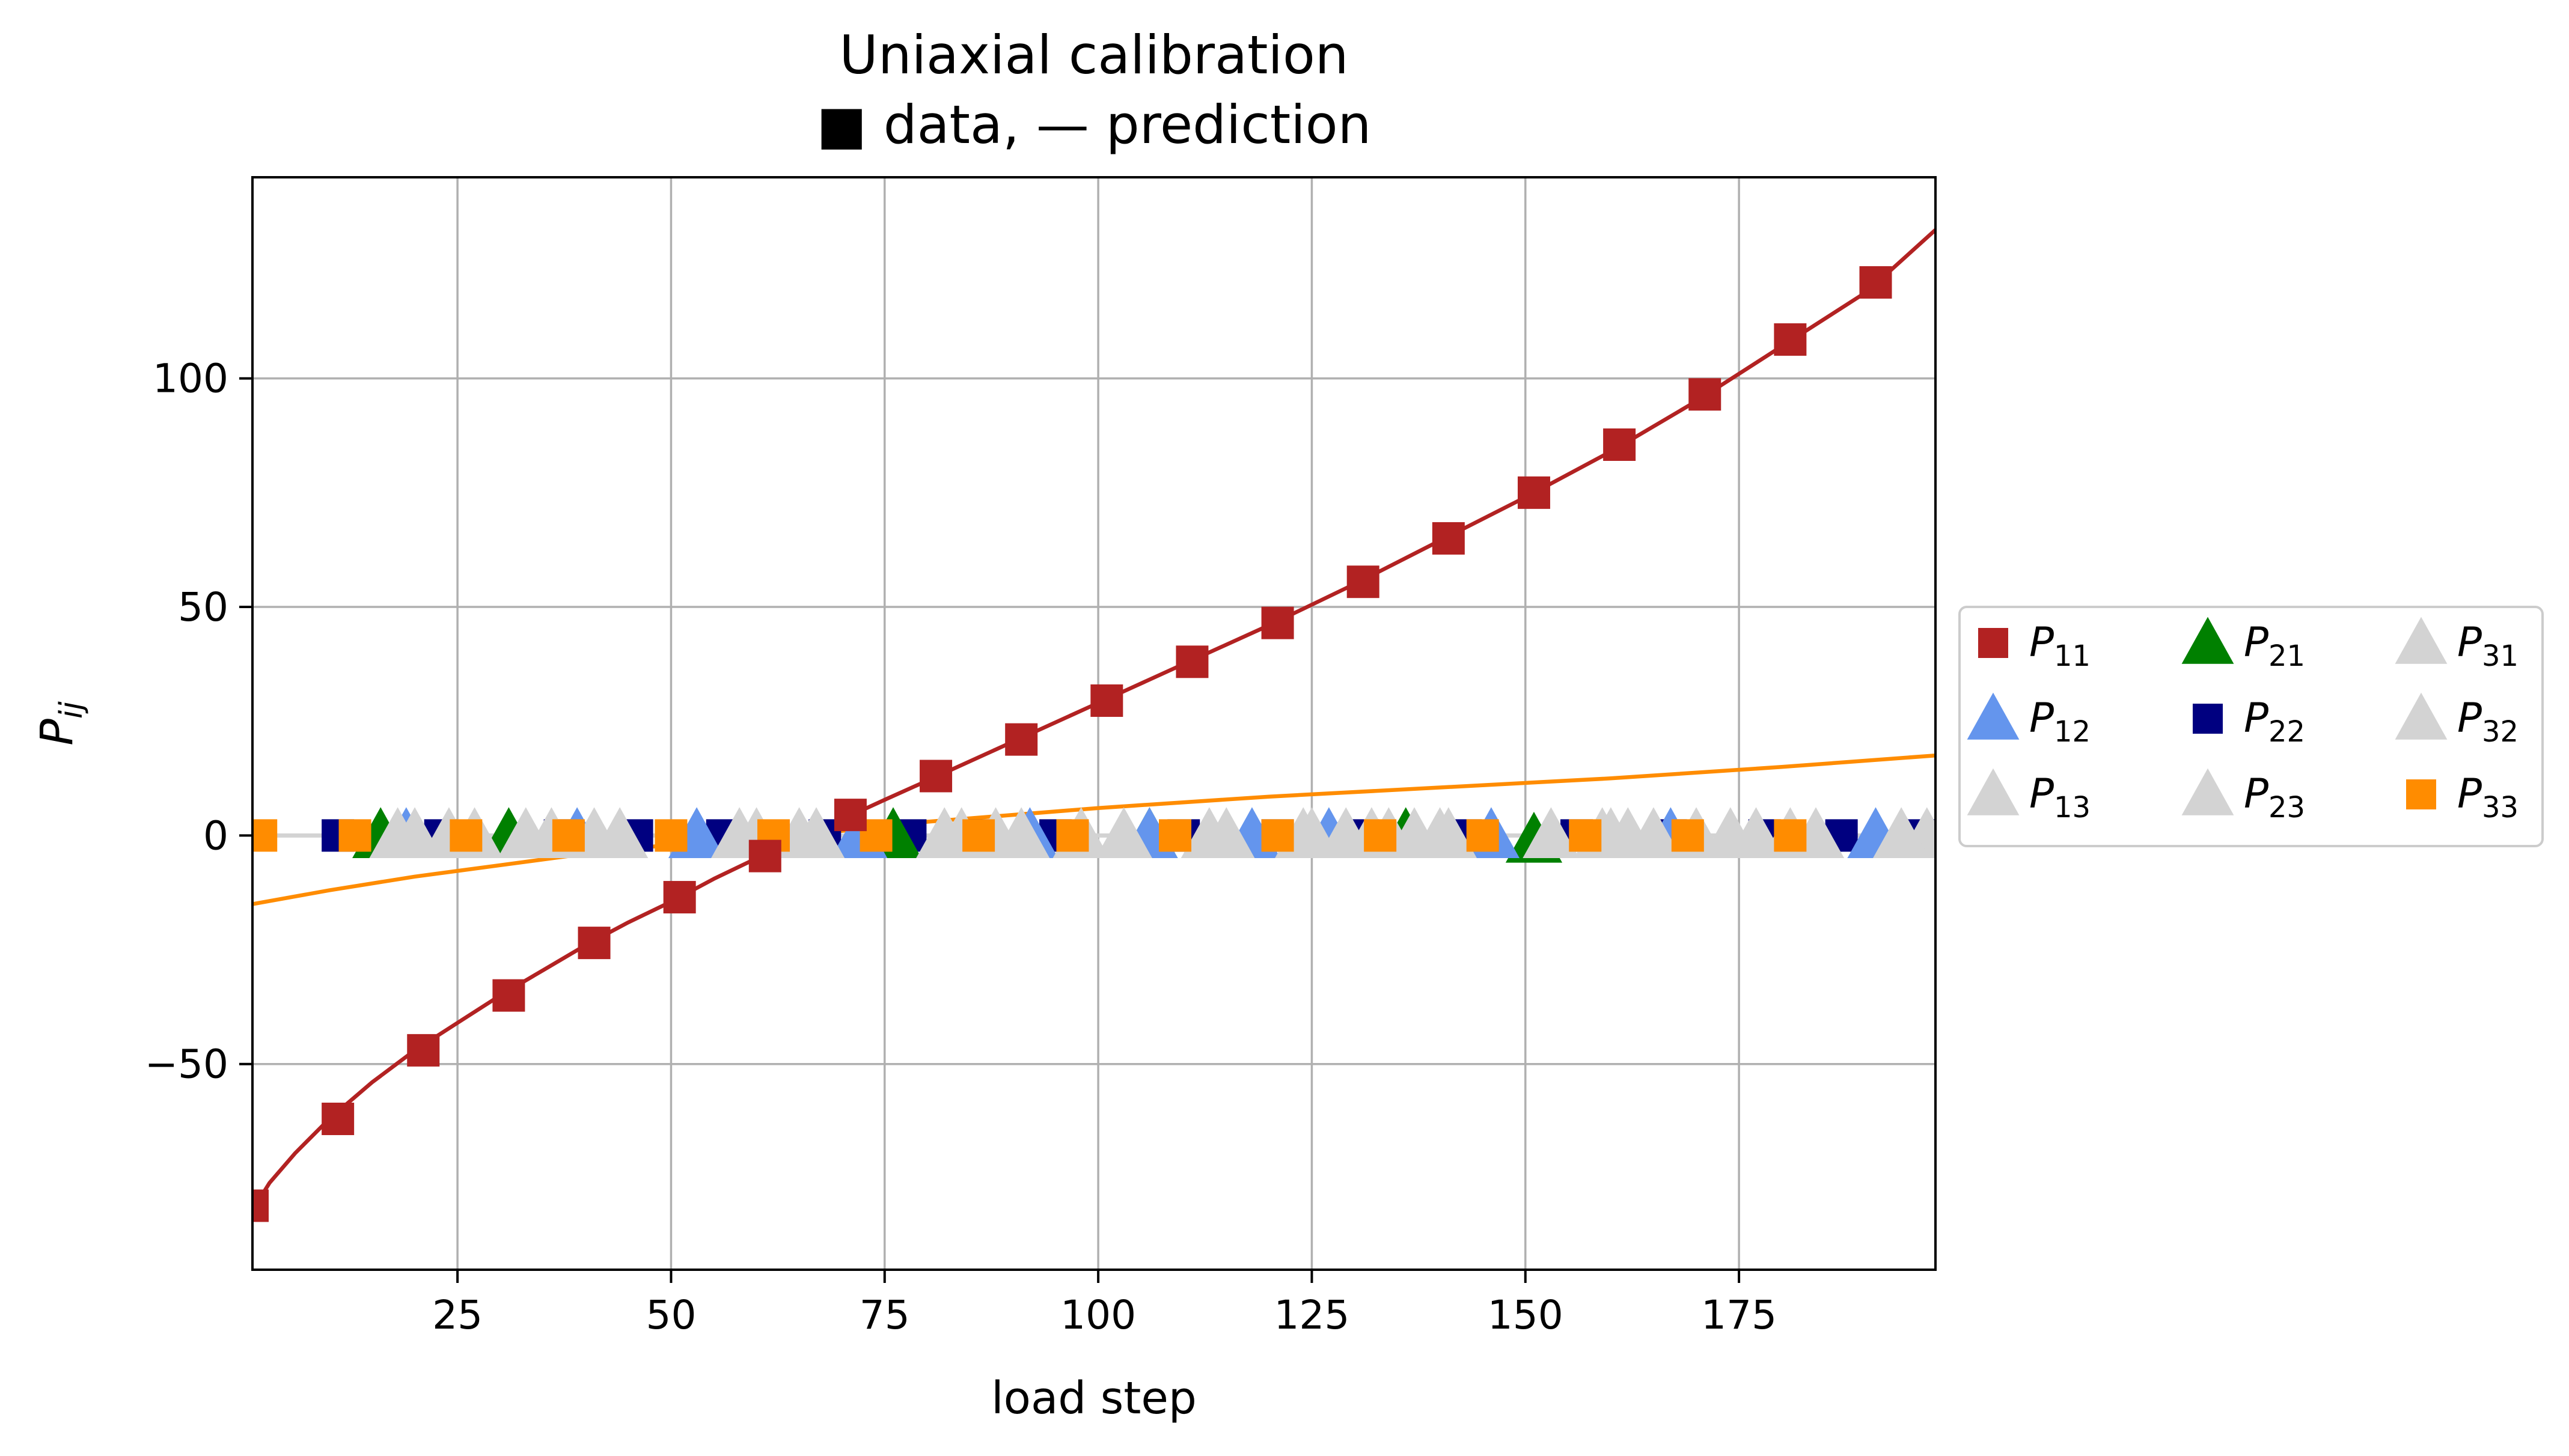 The image size is (2569, 1456). Describe the element at coordinates (2286, 732) in the screenshot. I see `legend-label-sub: 22` at that location.